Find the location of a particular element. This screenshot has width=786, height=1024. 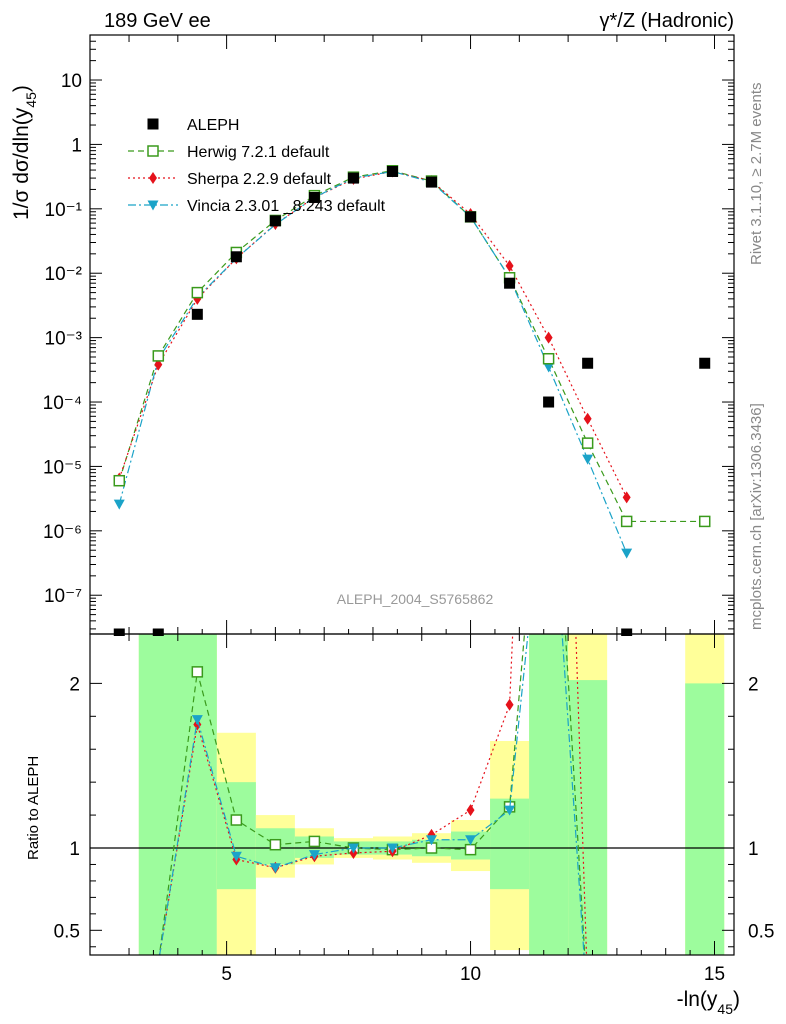

legend-label-3: Vincia 2.3.01 _8.243 default is located at coordinates (286, 206).